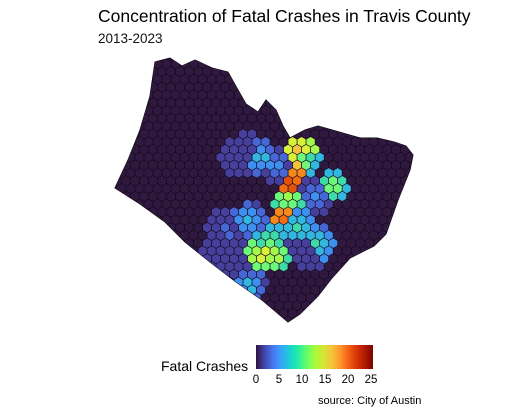 This screenshot has width=532, height=407. I want to click on legend-tick-label: 0, so click(256, 380).